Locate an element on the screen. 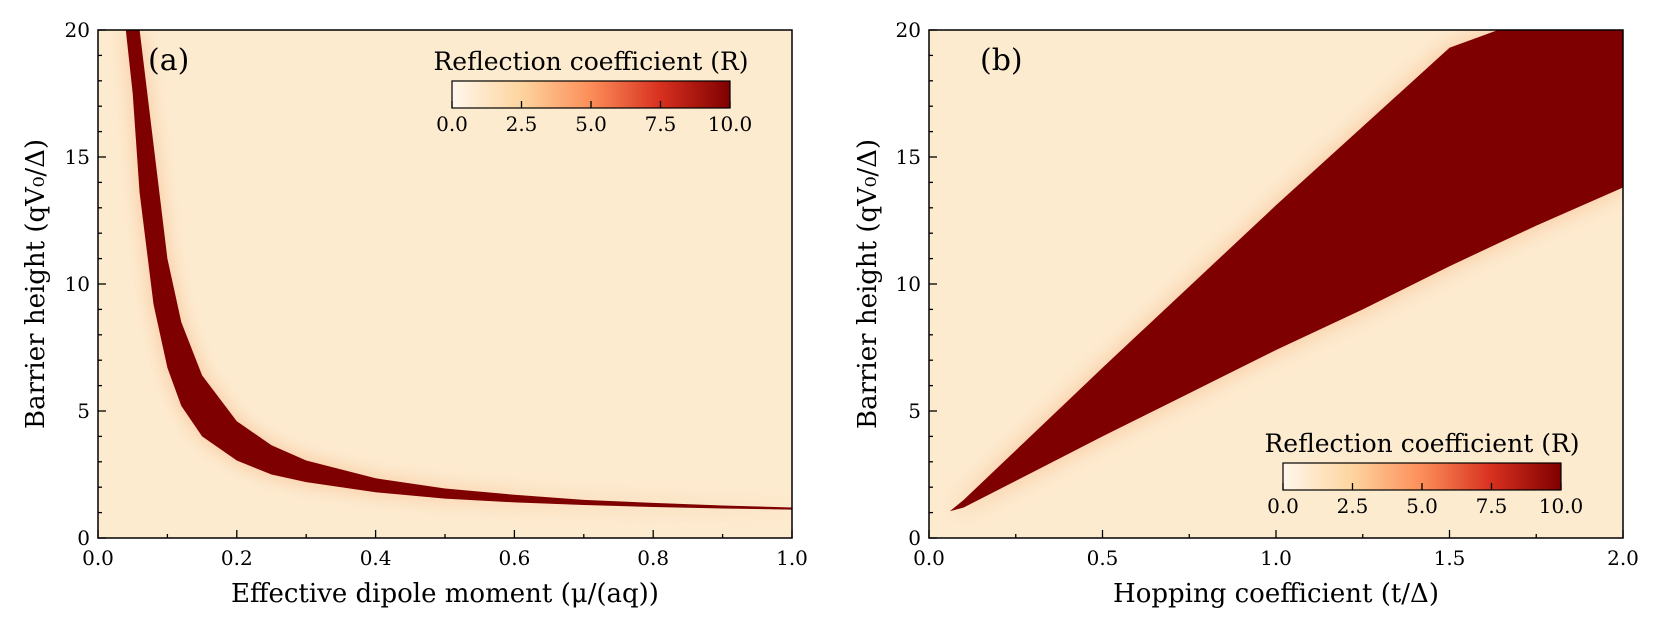 Image resolution: width=1660 pixels, height=632 pixels. panel-a-label: (a) is located at coordinates (168, 60).